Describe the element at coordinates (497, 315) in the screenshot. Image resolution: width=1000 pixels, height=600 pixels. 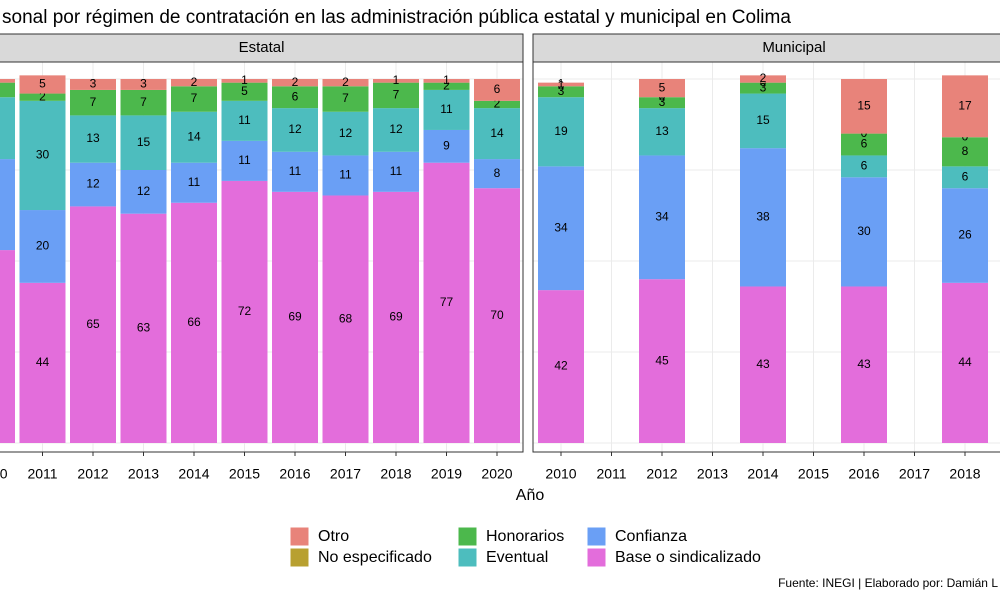
I see `segment-label: 70` at that location.